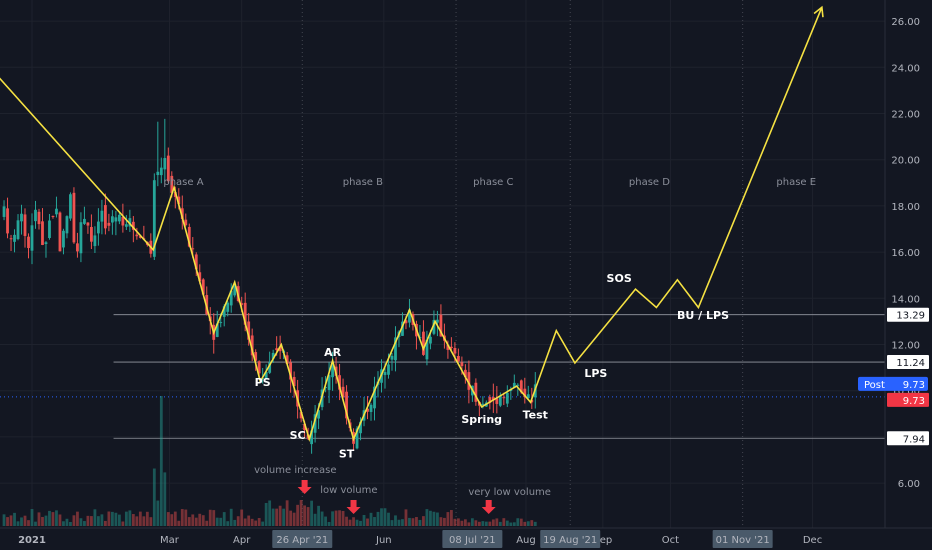  What do you see at coordinates (295, 470) in the screenshot?
I see `volume-annotation: volume increase` at bounding box center [295, 470].